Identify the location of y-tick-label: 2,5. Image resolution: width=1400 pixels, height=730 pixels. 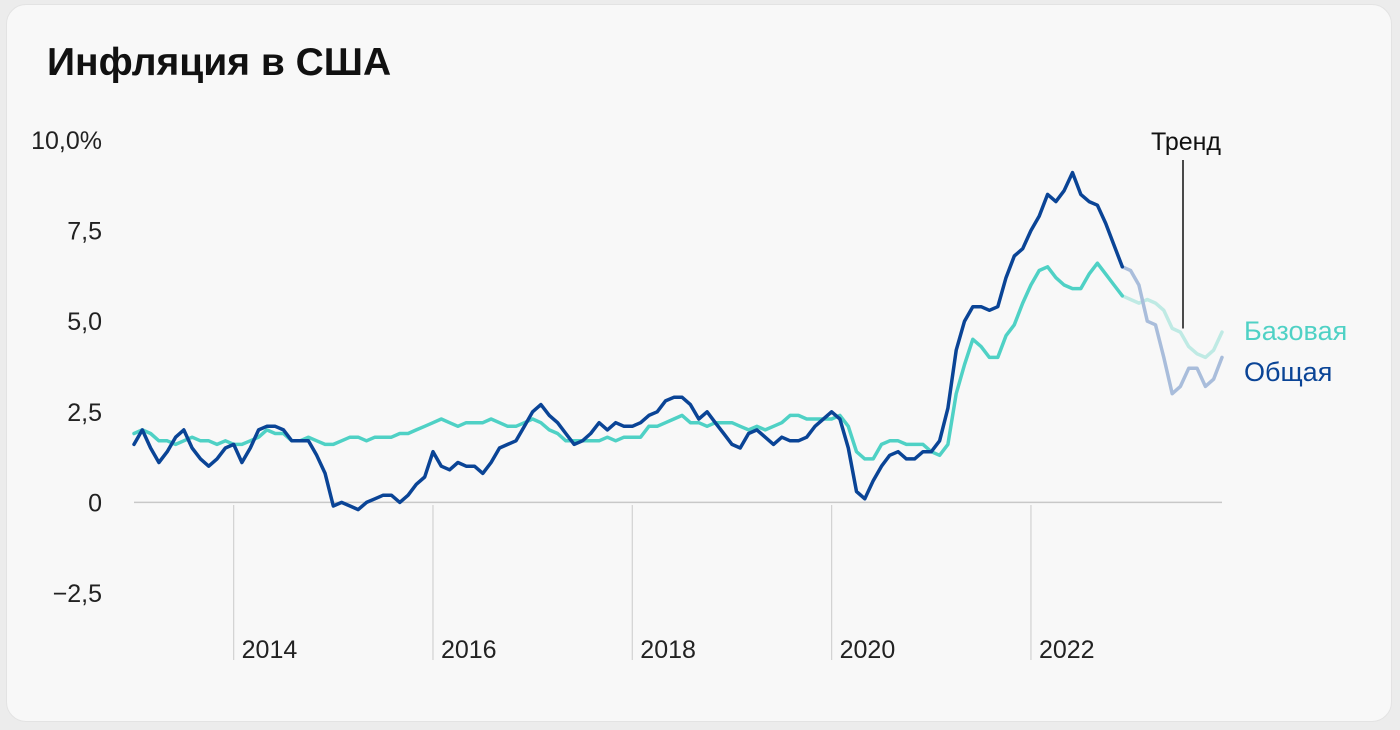
(84, 413).